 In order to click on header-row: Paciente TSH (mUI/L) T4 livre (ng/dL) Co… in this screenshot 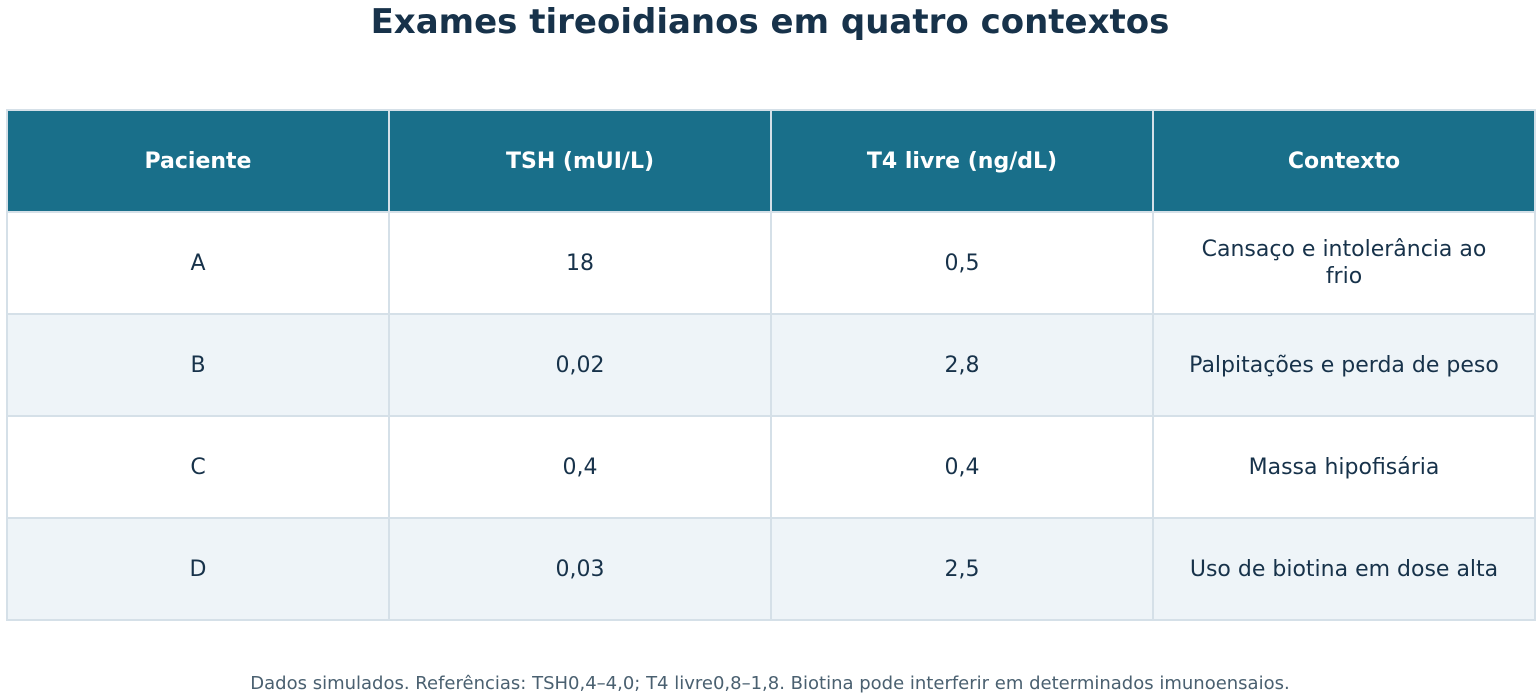, I will do `click(771, 161)`.